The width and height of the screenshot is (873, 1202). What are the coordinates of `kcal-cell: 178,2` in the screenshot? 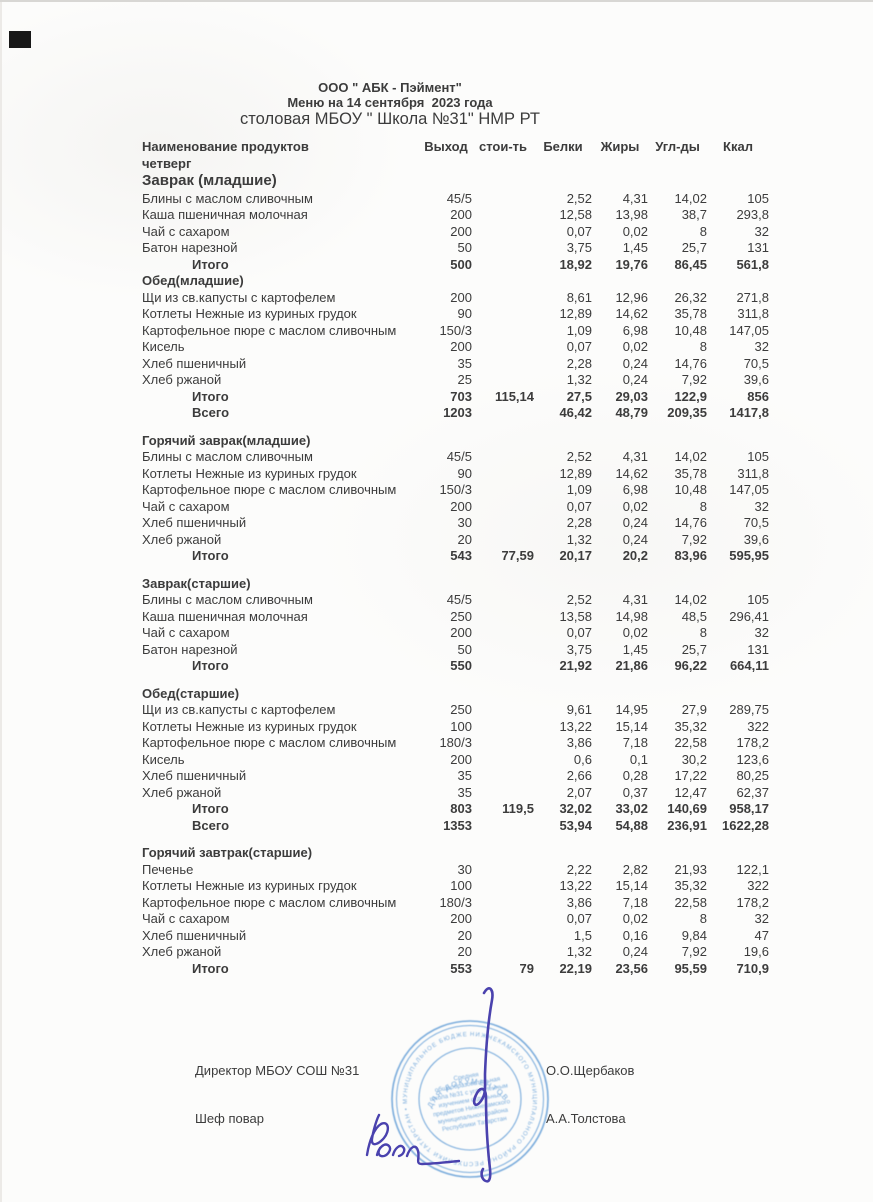 It's located at (752, 902).